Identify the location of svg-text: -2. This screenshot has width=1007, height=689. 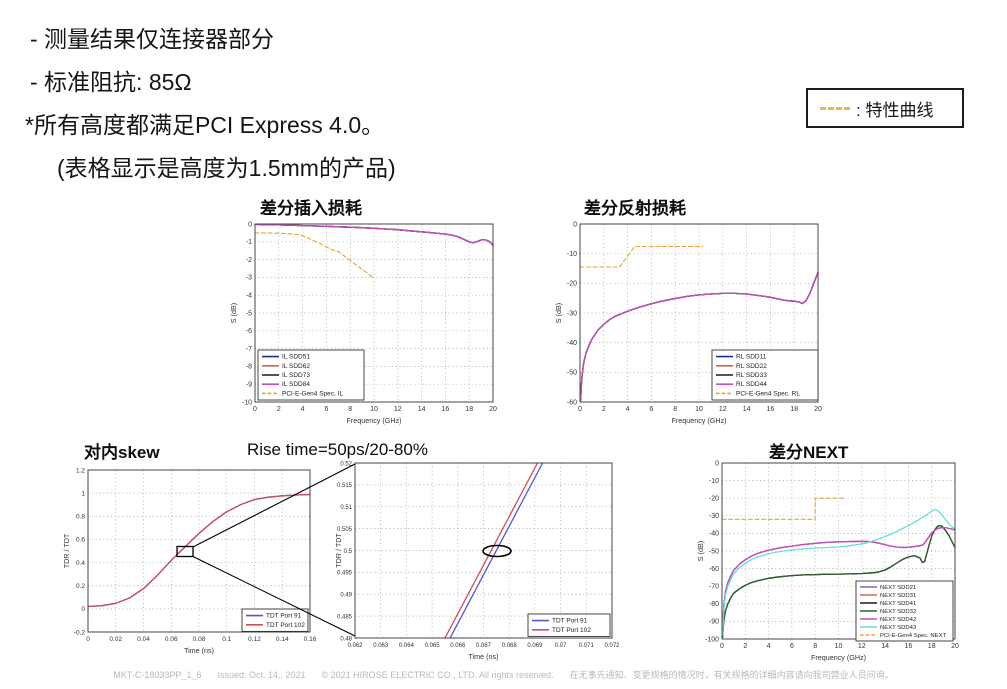
(249, 260).